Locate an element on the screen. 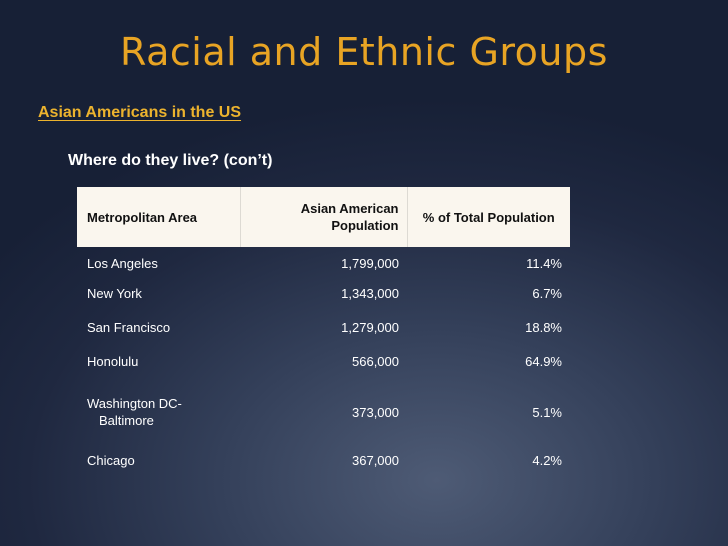  table-row: Chicago 367,000 4.2% is located at coordinates (323, 460).